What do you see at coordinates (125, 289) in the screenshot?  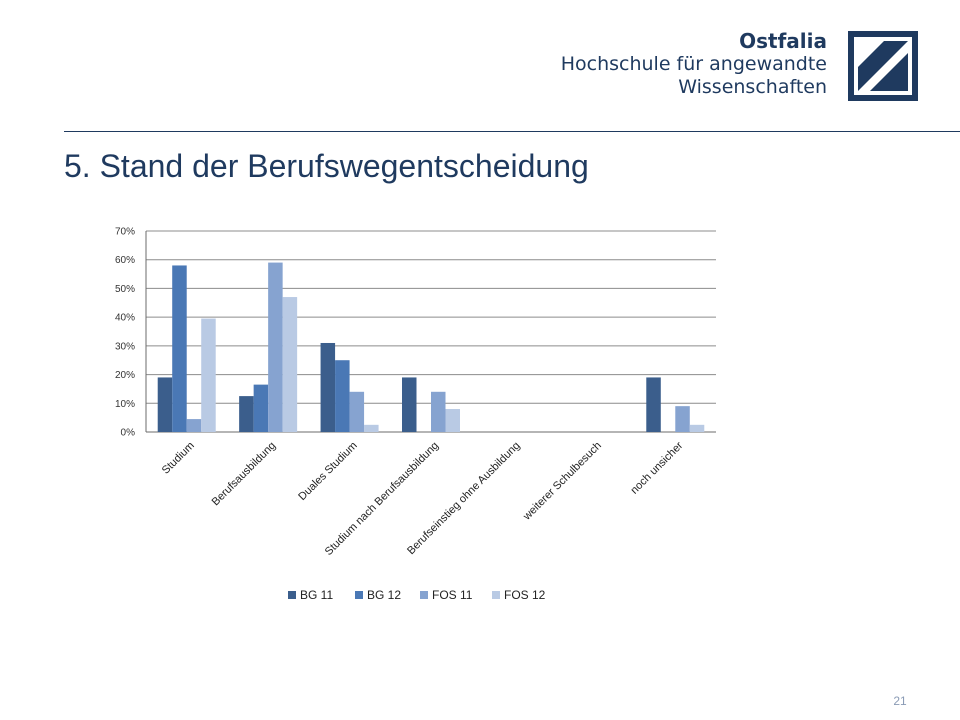 I see `y-tick-label: 50%` at bounding box center [125, 289].